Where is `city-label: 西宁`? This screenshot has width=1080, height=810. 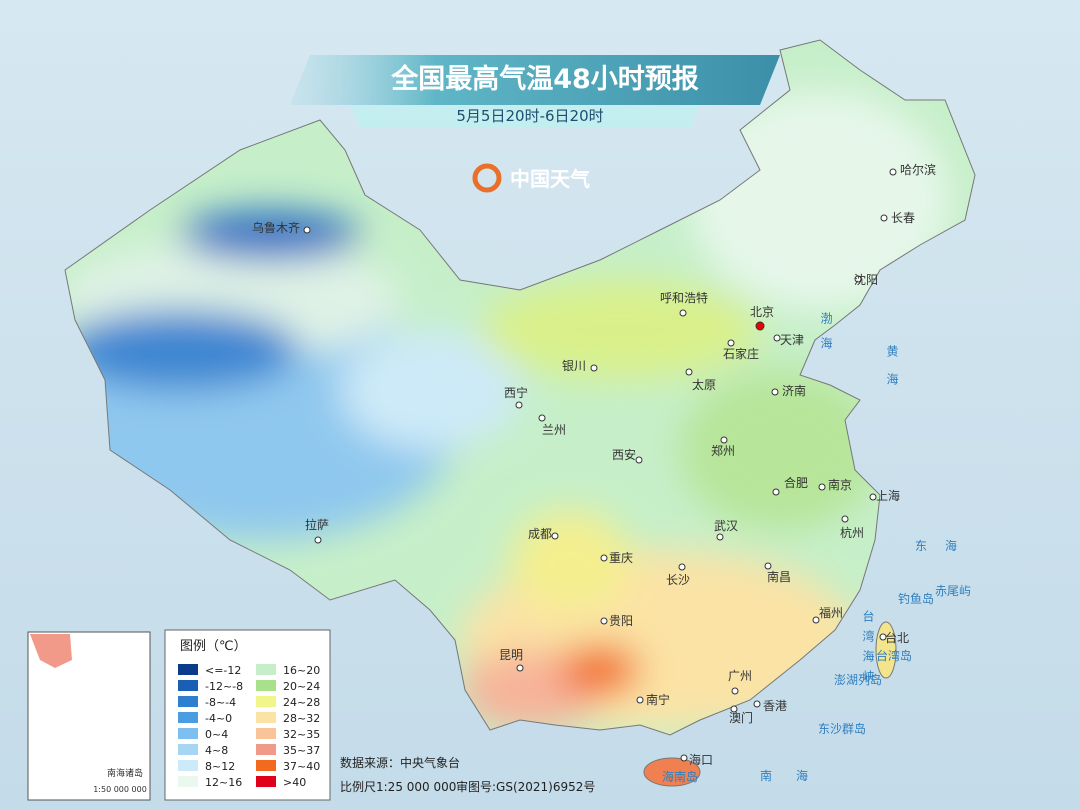
city-label: 西宁 is located at coordinates (516, 392).